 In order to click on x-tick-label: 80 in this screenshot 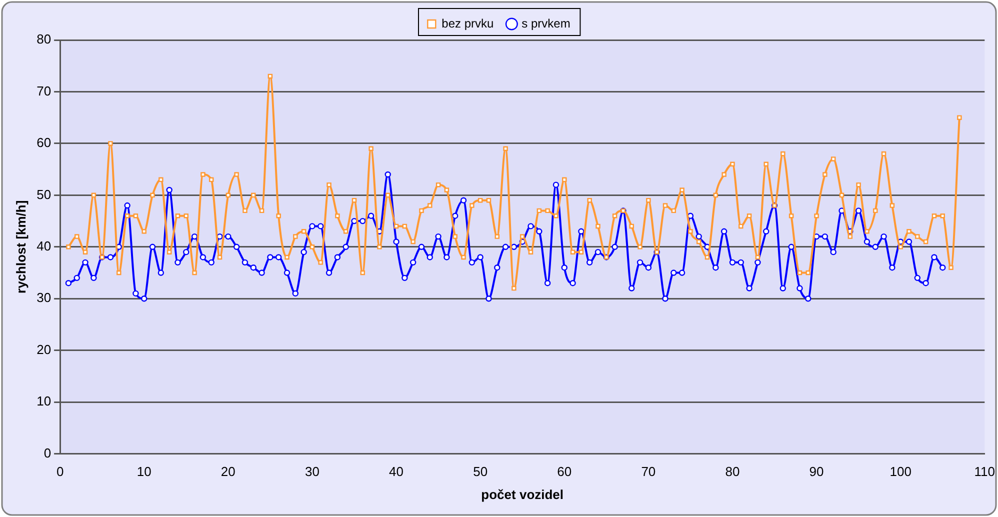, I will do `click(732, 472)`.